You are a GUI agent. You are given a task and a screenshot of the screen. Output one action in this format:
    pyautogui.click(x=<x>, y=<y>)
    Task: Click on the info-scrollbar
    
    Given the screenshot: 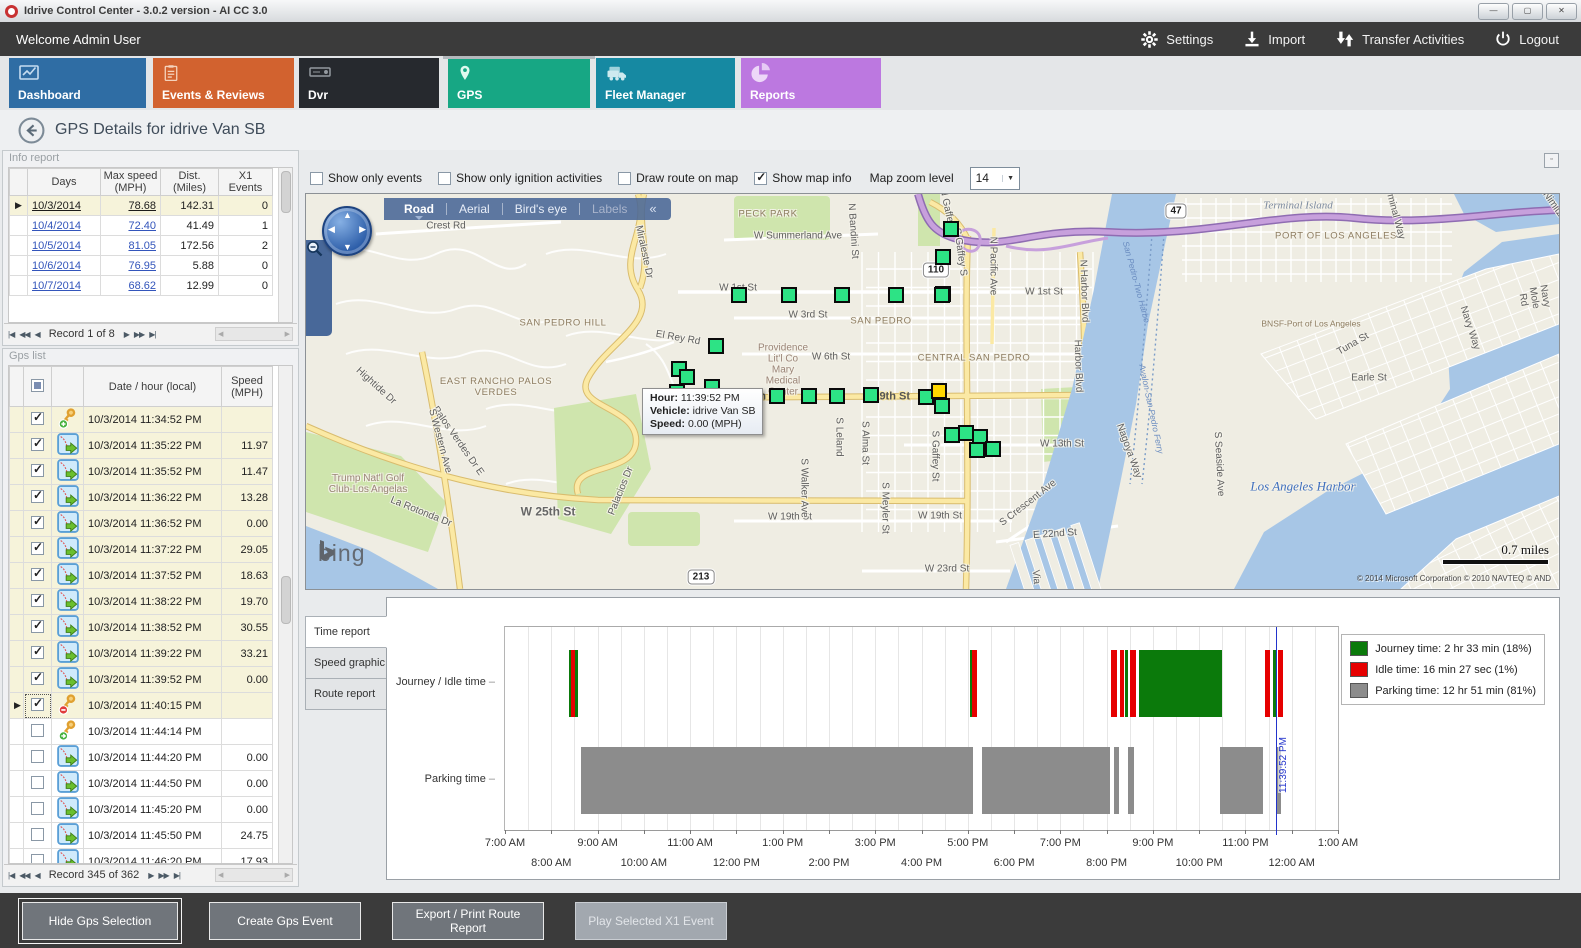 What is the action you would take?
    pyautogui.click(x=285, y=245)
    